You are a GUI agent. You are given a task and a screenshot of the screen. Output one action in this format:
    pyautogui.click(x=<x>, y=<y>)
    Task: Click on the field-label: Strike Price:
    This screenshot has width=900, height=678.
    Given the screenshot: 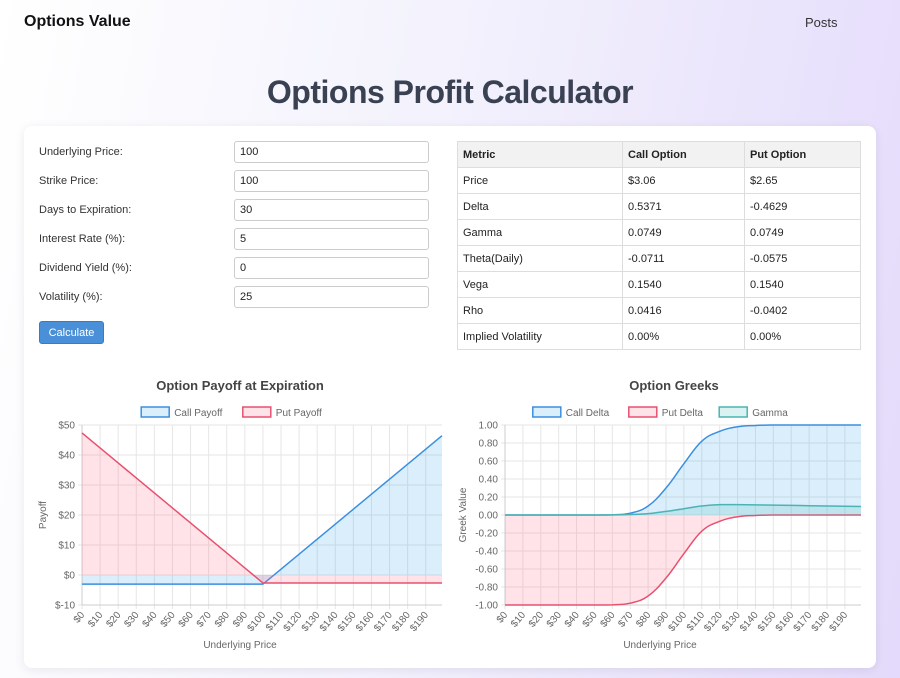 What is the action you would take?
    pyautogui.click(x=69, y=181)
    